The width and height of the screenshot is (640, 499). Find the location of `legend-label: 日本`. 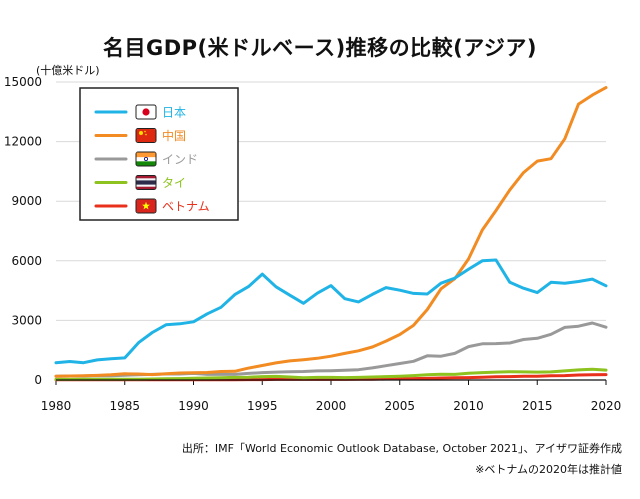

legend-label: 日本 is located at coordinates (174, 113).